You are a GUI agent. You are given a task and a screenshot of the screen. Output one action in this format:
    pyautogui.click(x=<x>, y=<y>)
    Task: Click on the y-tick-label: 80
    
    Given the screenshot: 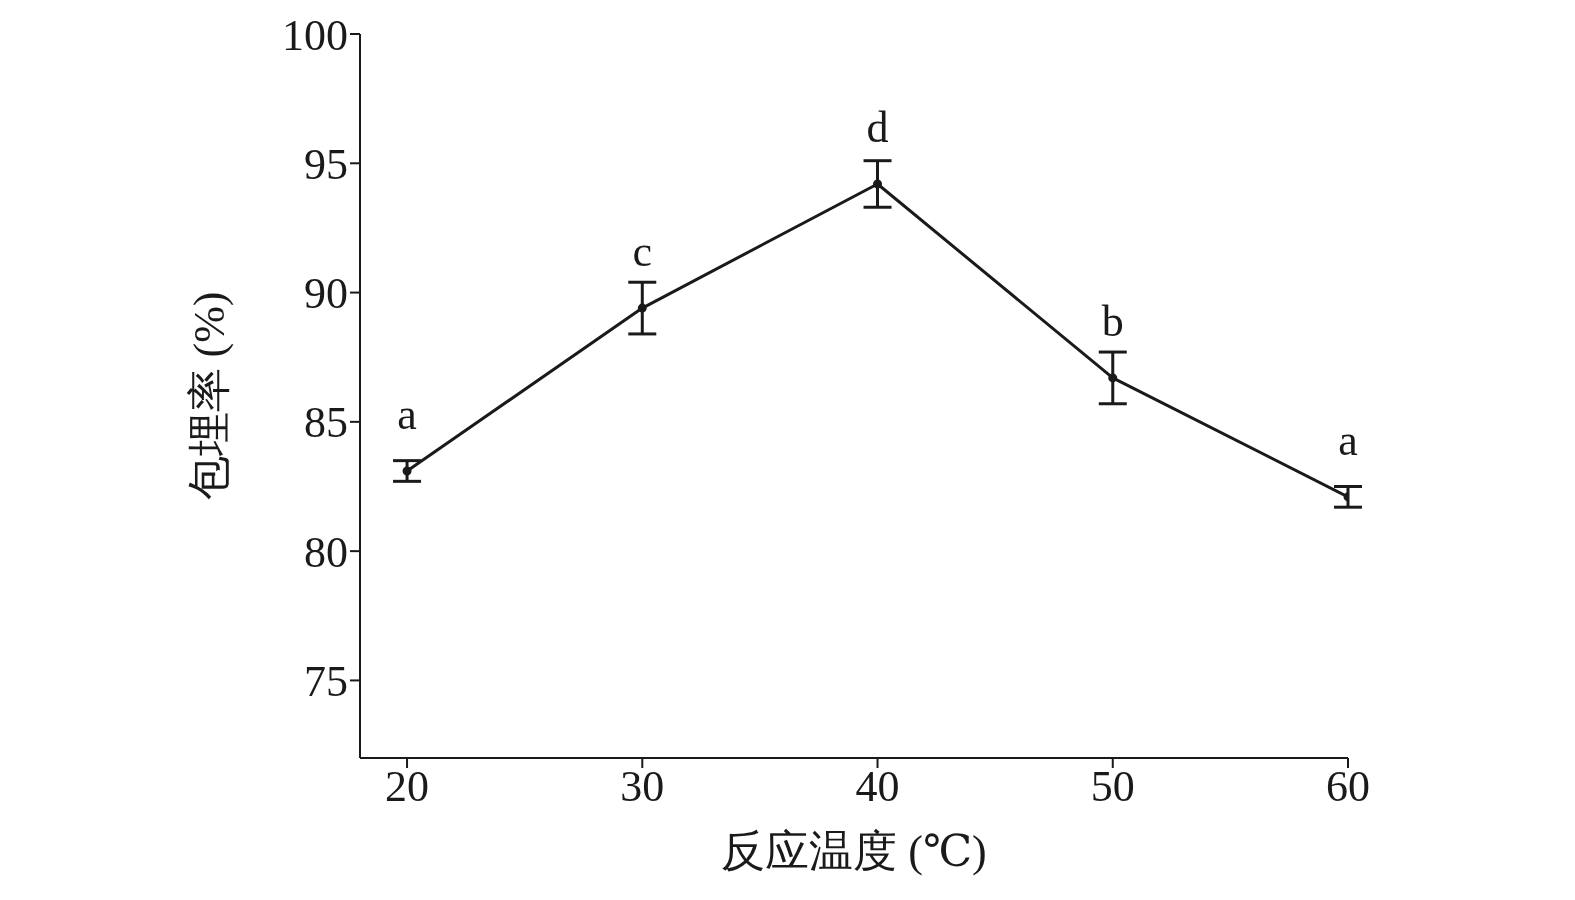 What is the action you would take?
    pyautogui.click(x=326, y=552)
    